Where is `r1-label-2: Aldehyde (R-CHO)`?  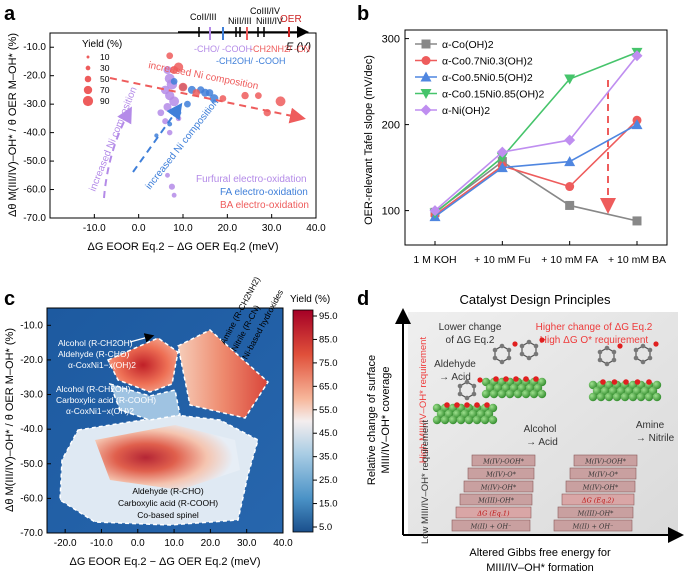 r1-label-2: Aldehyde (R-CHO) is located at coordinates (93, 354).